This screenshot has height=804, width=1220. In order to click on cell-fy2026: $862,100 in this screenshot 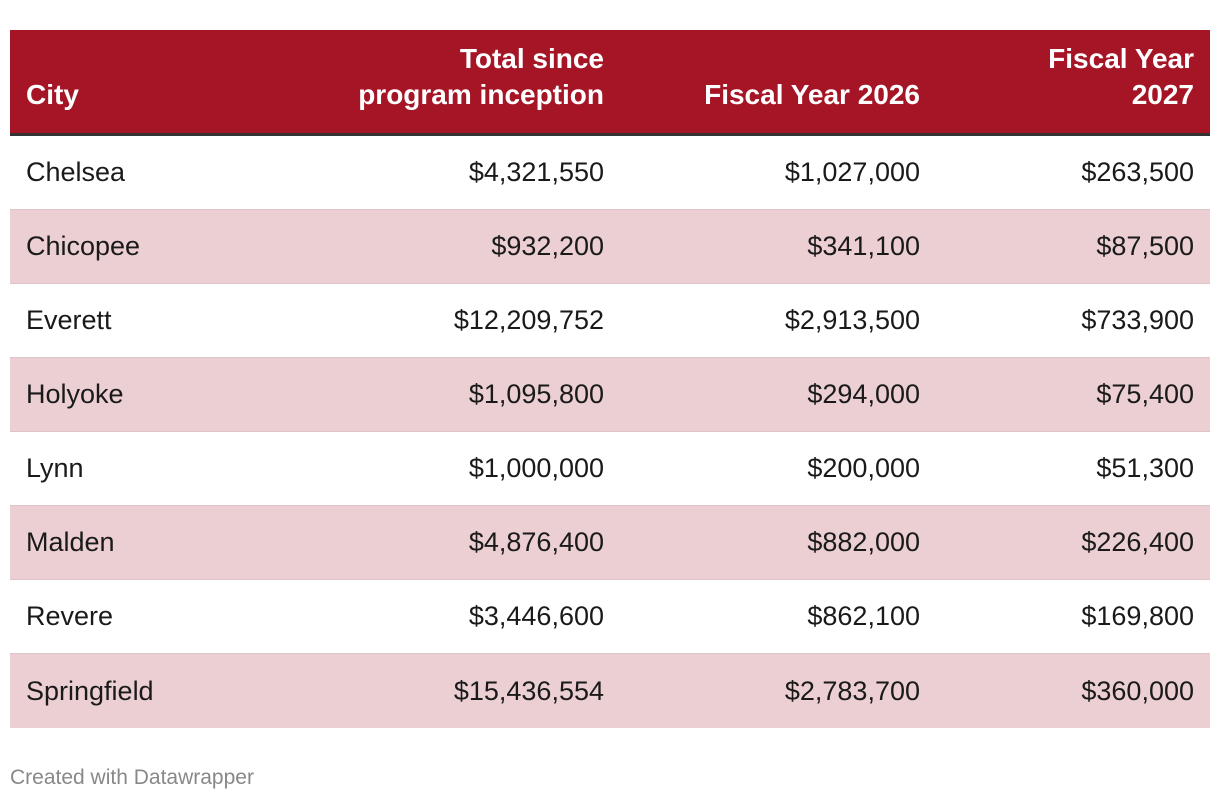, I will do `click(863, 616)`.